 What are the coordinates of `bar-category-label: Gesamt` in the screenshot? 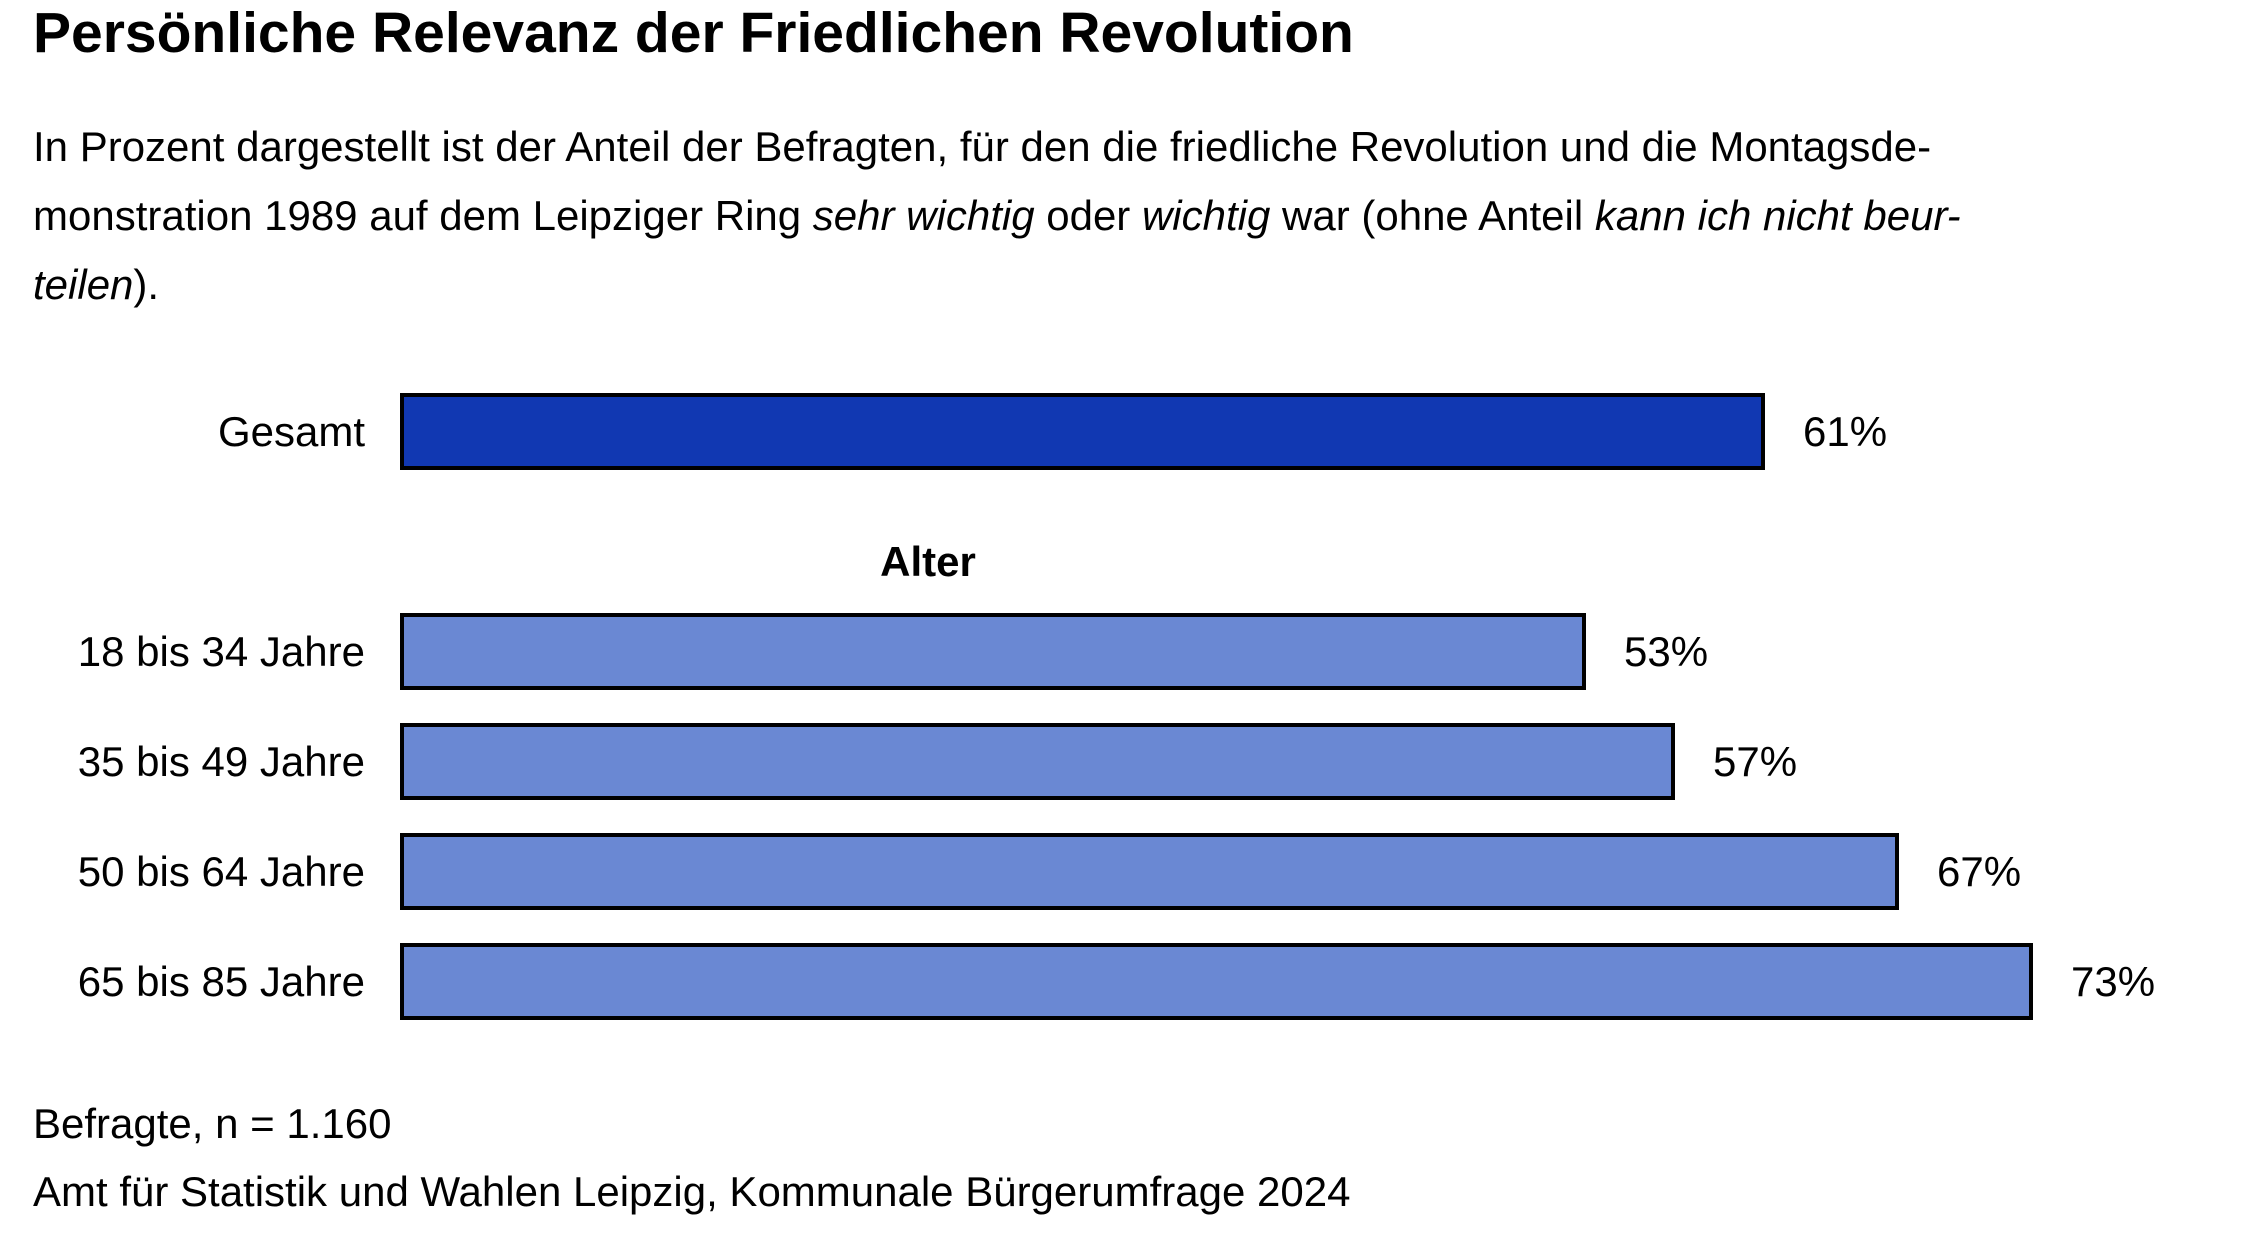 It's located at (291, 431).